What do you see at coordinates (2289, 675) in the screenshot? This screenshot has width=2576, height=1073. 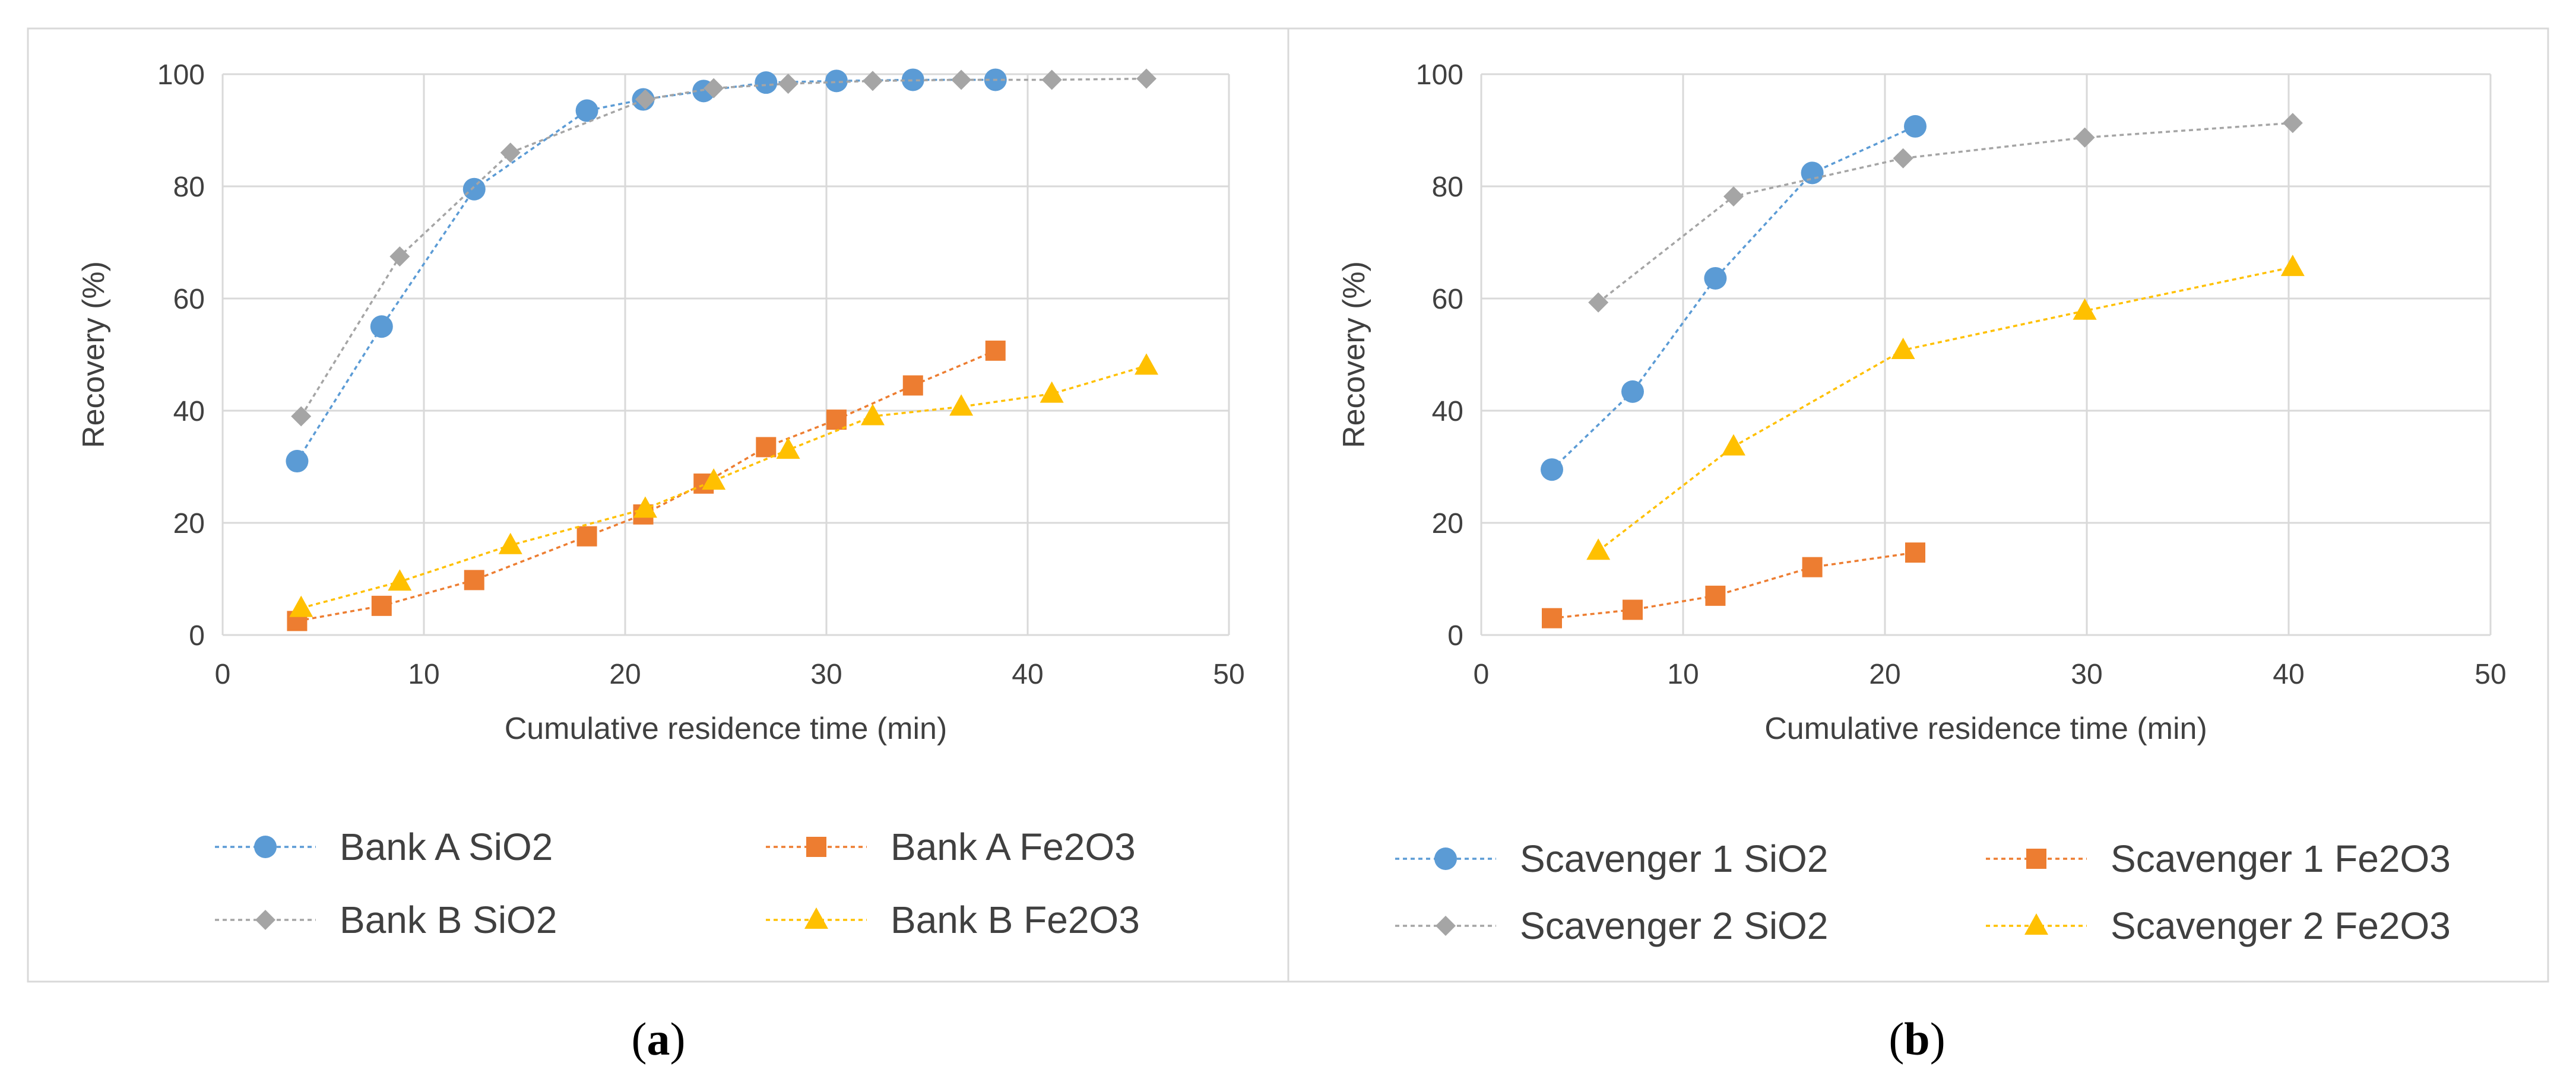 I see `x-tick-label: 40` at bounding box center [2289, 675].